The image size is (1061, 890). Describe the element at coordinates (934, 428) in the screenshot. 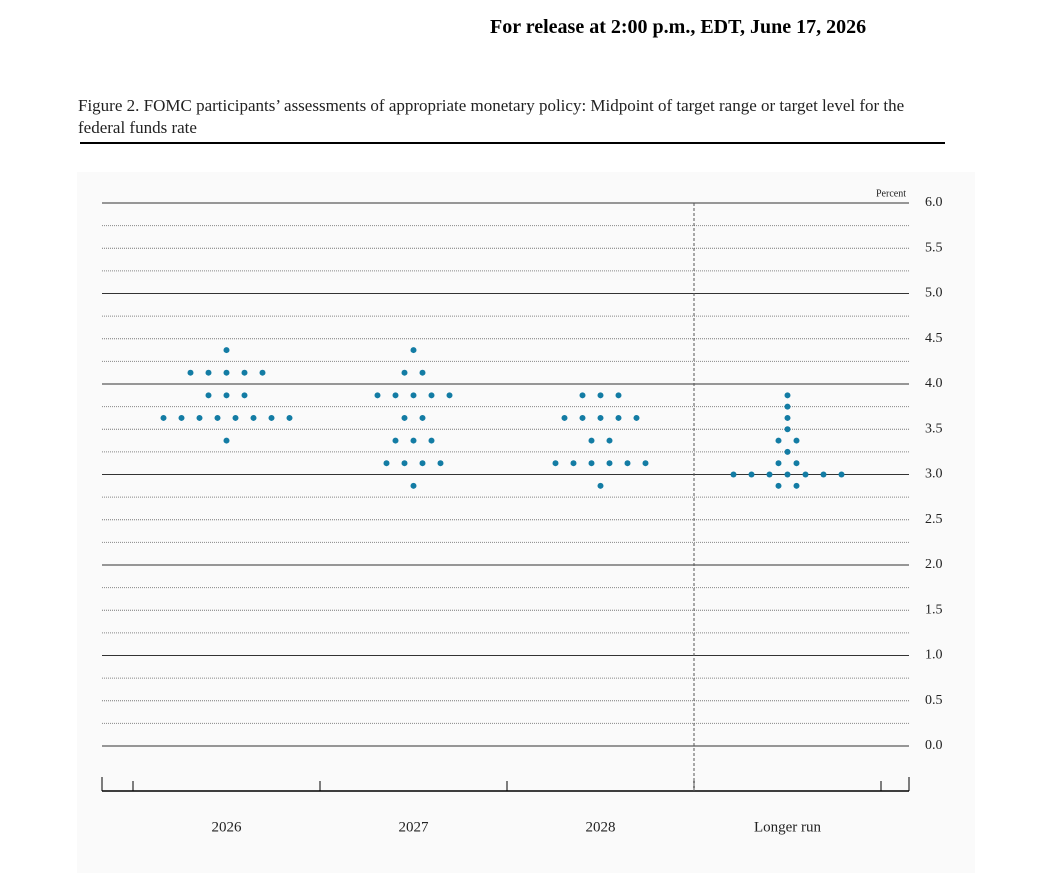

I see `y-tick-label: 3.5` at that location.